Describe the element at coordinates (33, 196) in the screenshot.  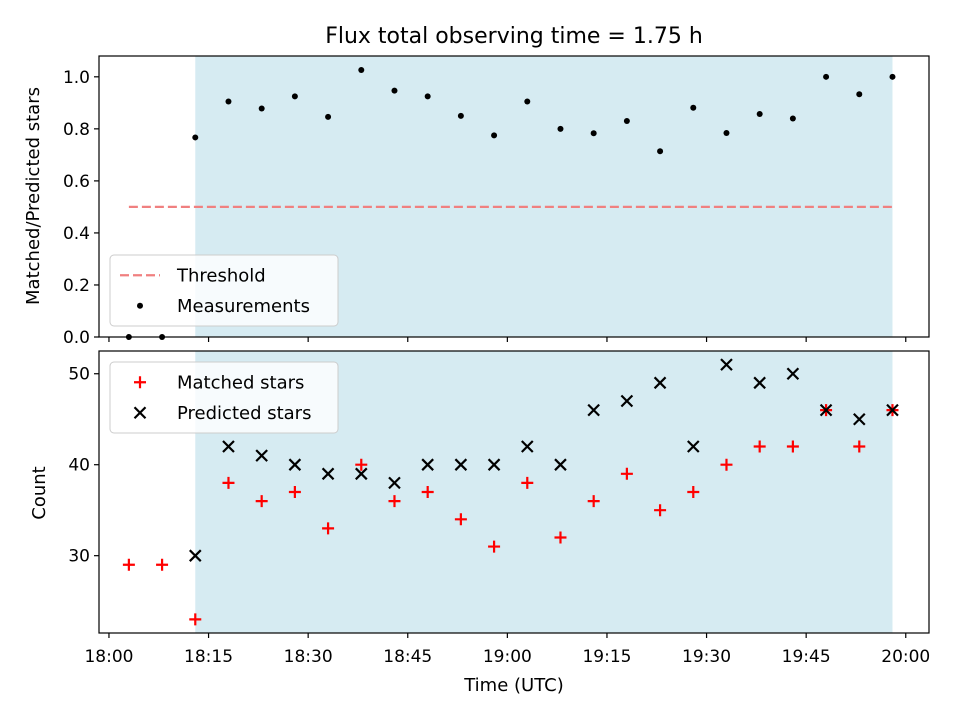
I see `ratio-y-axis-label: Matched/Predicted stars` at that location.